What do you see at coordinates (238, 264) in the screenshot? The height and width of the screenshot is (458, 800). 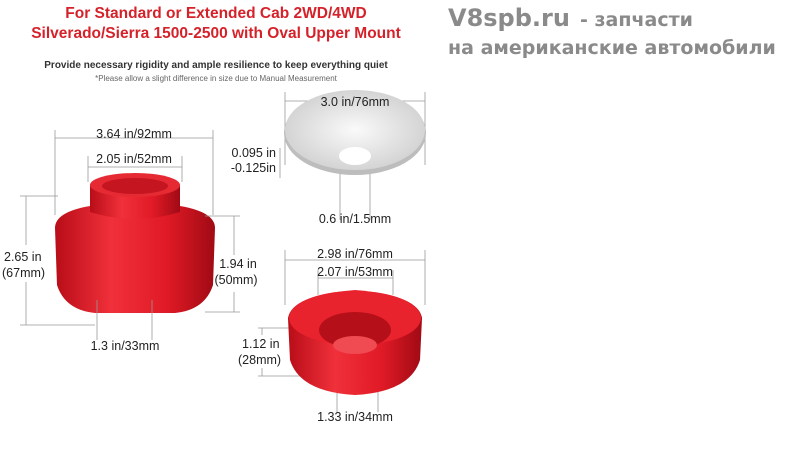 I see `dimension-label: 1.94 in` at bounding box center [238, 264].